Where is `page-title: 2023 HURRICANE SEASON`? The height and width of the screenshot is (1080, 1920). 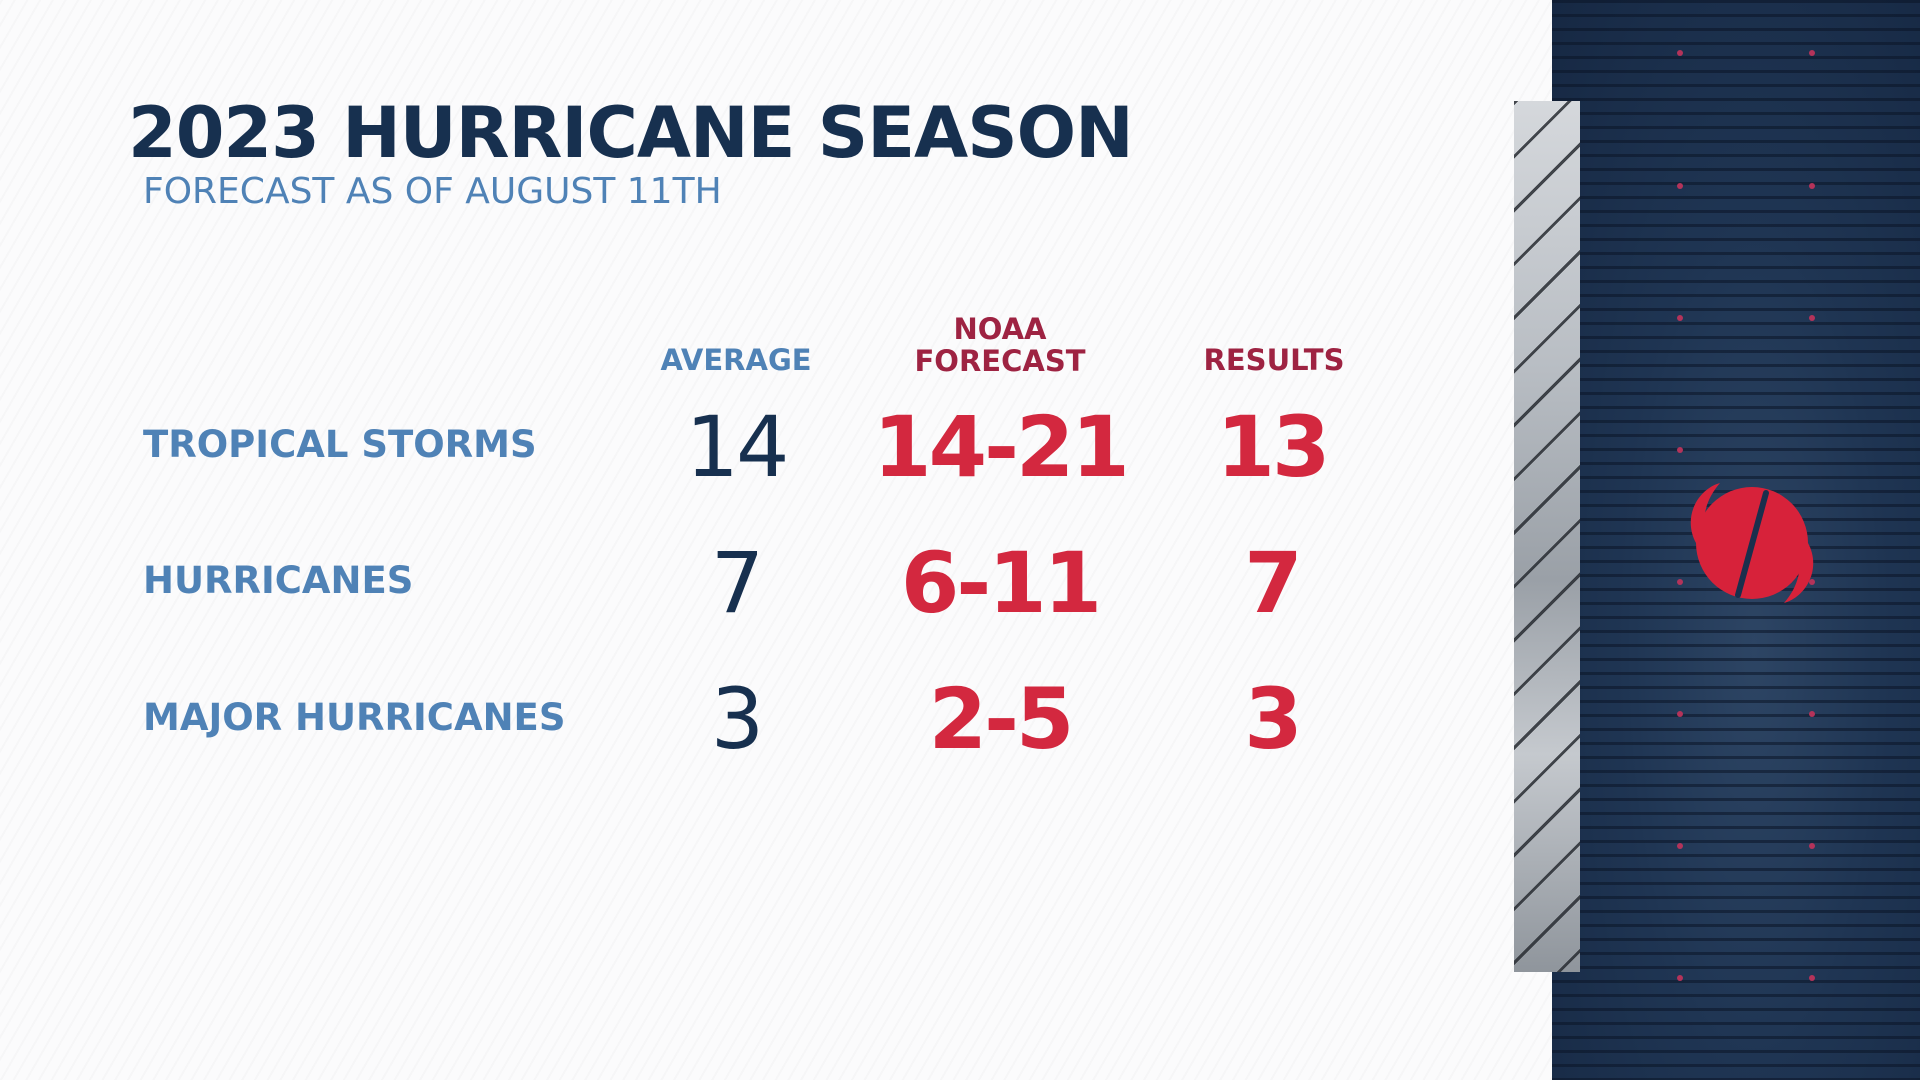 page-title: 2023 HURRICANE SEASON is located at coordinates (631, 133).